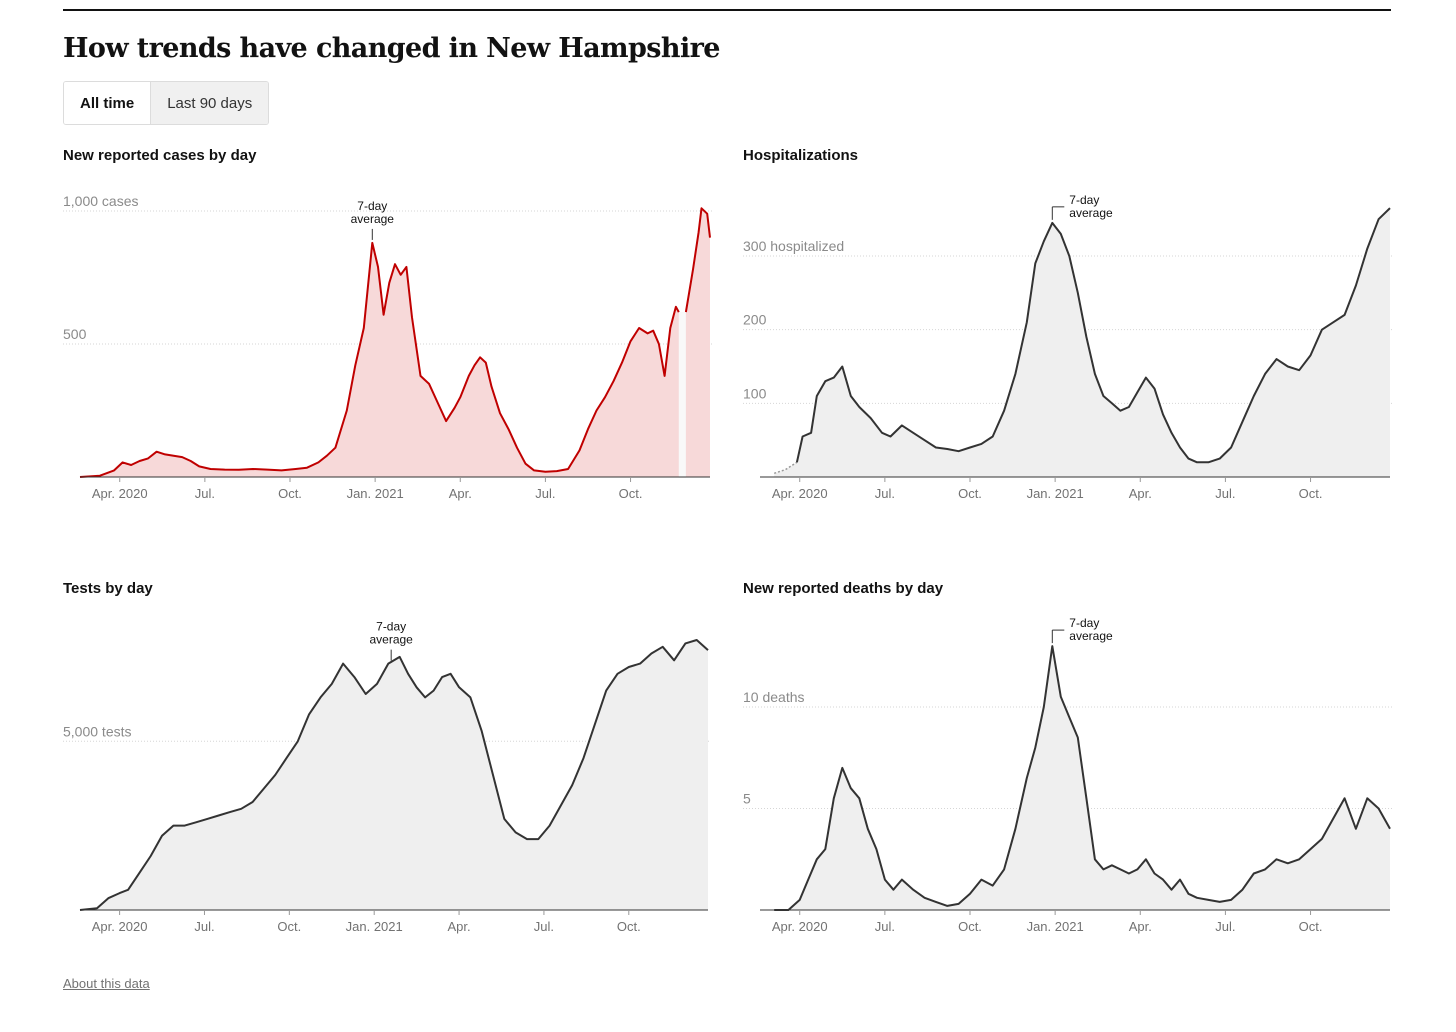  What do you see at coordinates (785, 468) in the screenshot?
I see `series-line-dashed` at bounding box center [785, 468].